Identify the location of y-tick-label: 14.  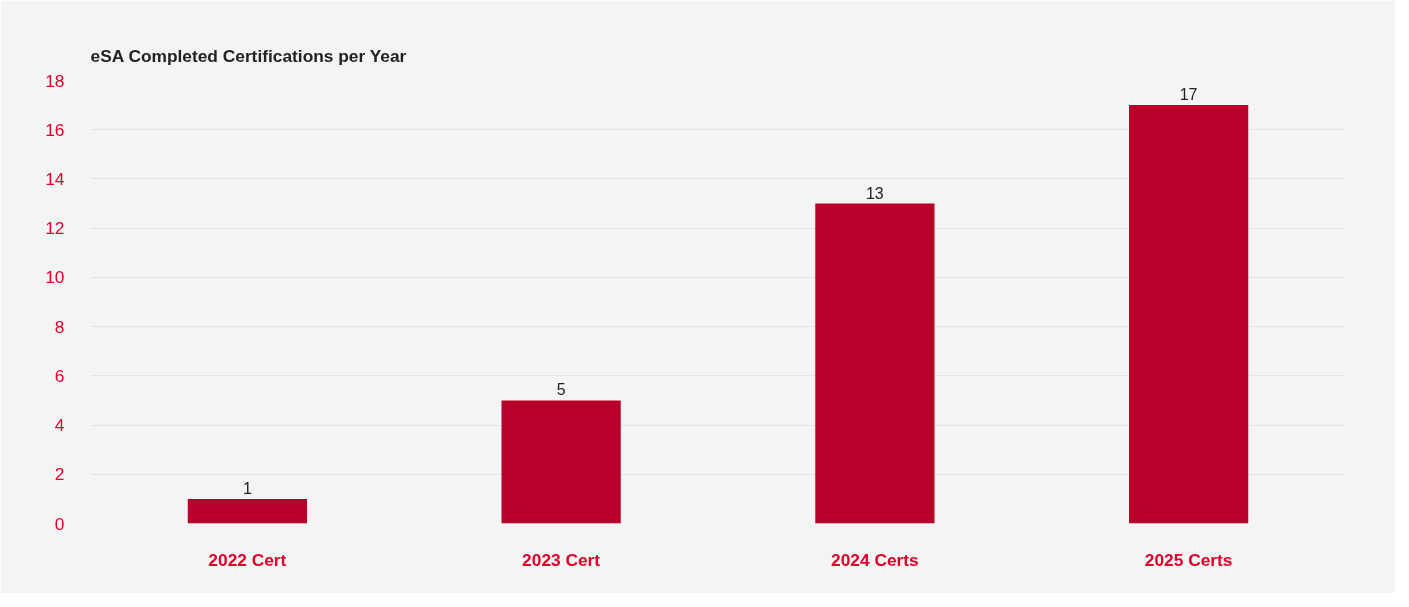
(55, 178).